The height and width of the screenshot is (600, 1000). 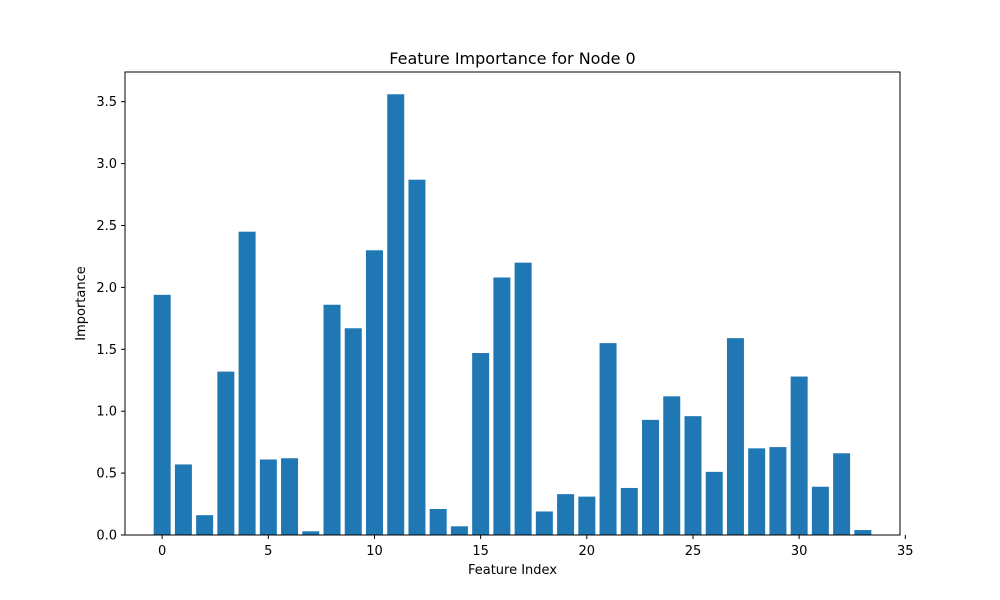 I want to click on y-tick-label: 1.0, so click(x=106, y=412).